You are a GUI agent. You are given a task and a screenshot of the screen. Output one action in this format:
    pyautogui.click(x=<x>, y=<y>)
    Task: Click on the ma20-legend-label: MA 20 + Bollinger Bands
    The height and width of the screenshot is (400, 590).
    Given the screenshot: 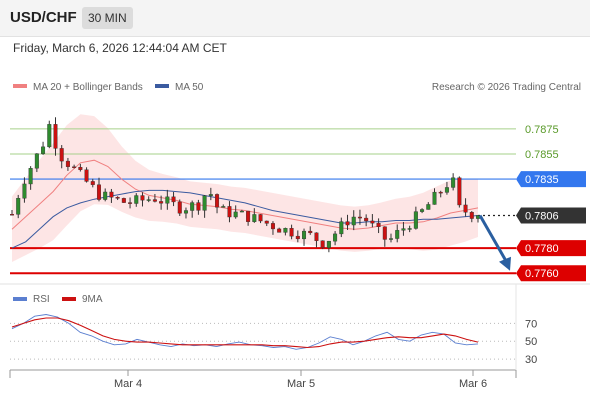 What is the action you would take?
    pyautogui.click(x=88, y=87)
    